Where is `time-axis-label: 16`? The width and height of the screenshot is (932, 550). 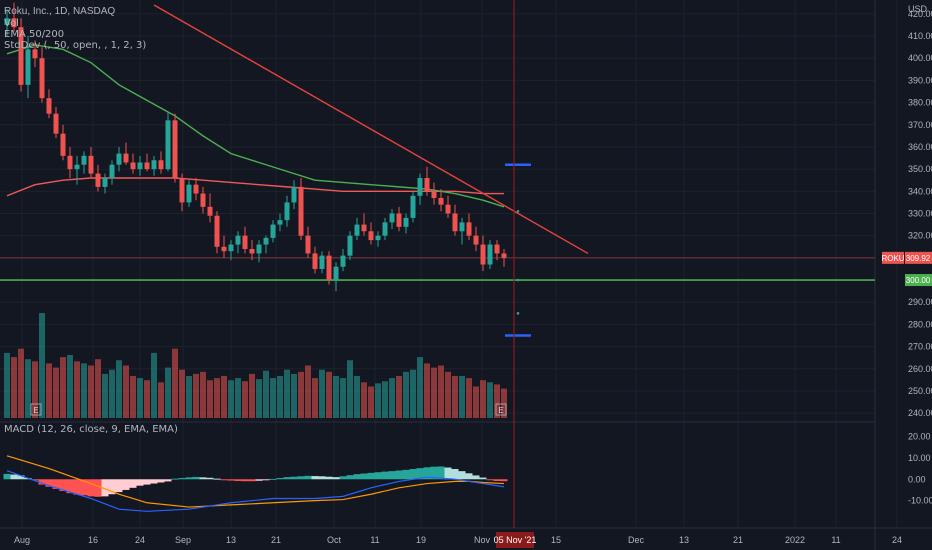
time-axis-label: 16 is located at coordinates (93, 540).